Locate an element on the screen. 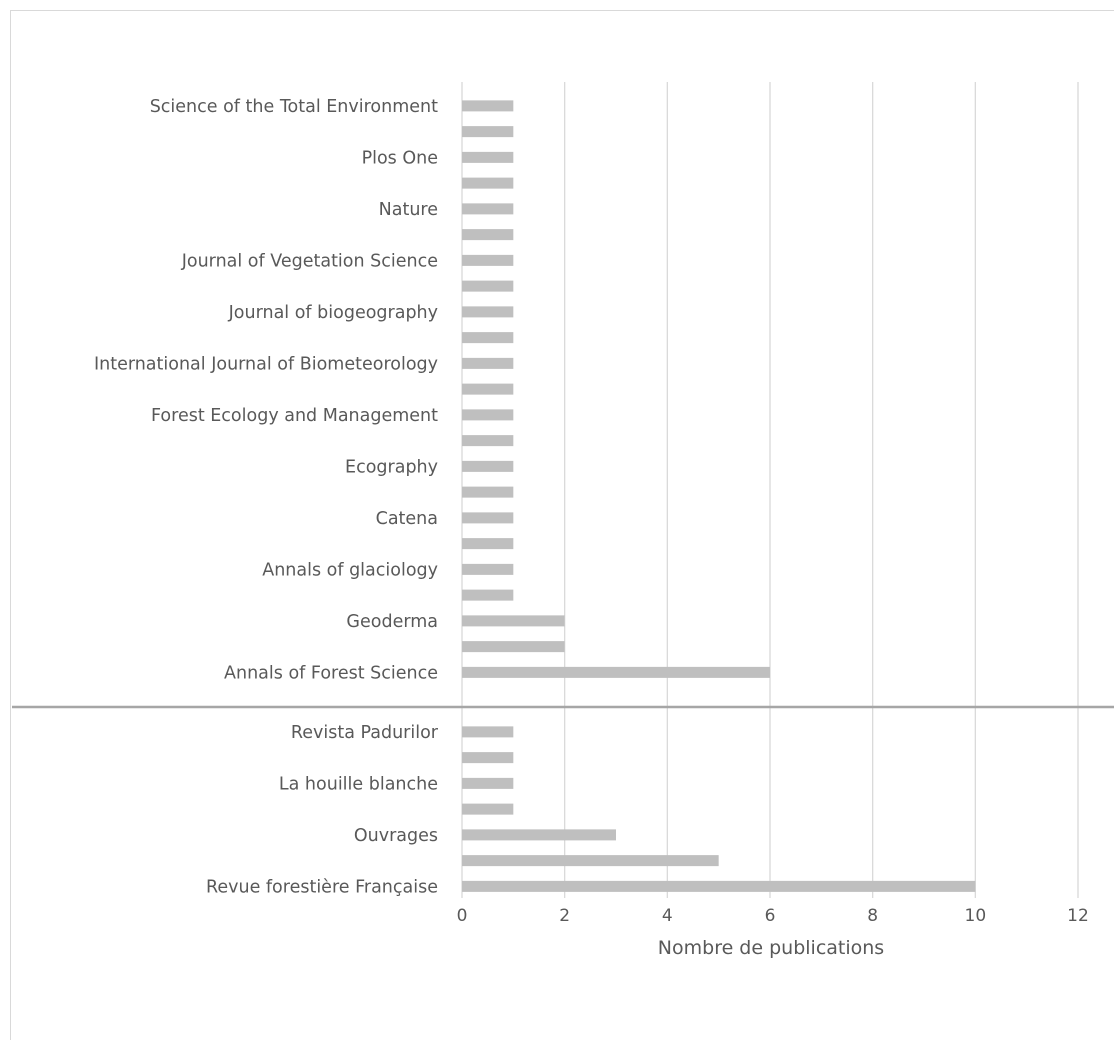  x-axis-title: Nombre de publications is located at coordinates (771, 948).